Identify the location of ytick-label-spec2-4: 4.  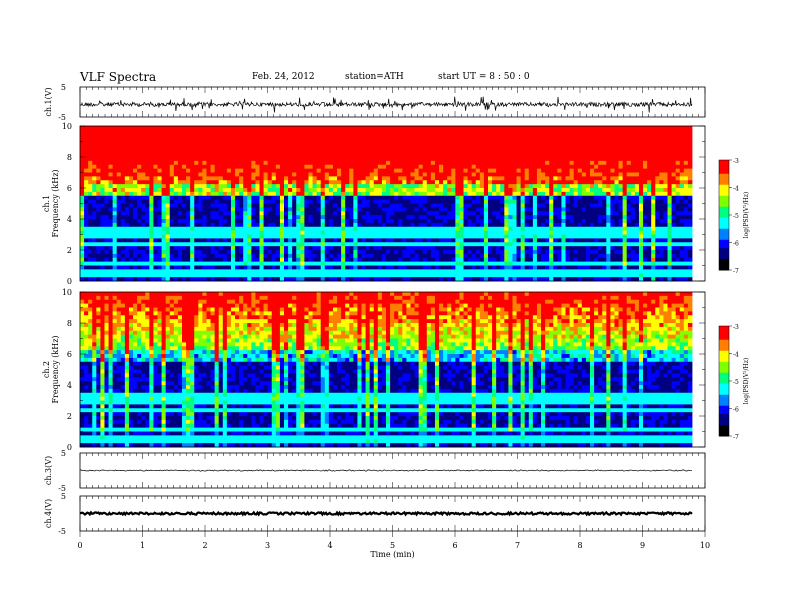
(69, 385).